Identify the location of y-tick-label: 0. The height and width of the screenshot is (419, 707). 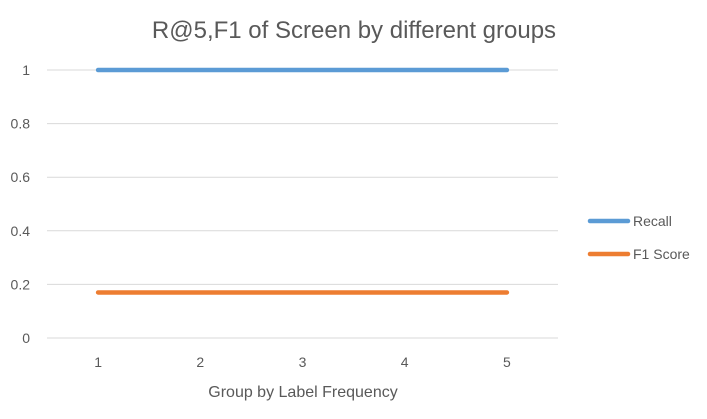
(26, 338).